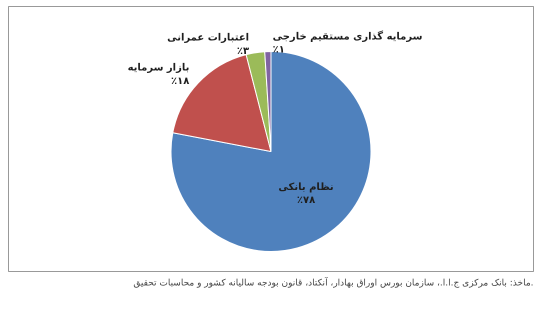  I want to click on data-label: ٪۱۸, so click(180, 81).